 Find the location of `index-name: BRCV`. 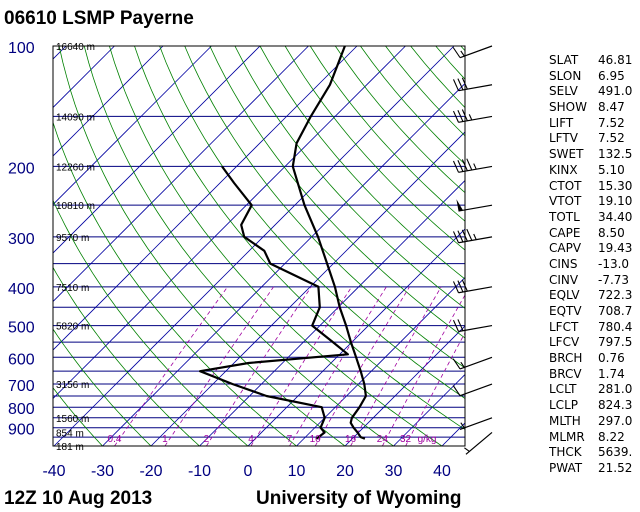

index-name: BRCV is located at coordinates (565, 373).